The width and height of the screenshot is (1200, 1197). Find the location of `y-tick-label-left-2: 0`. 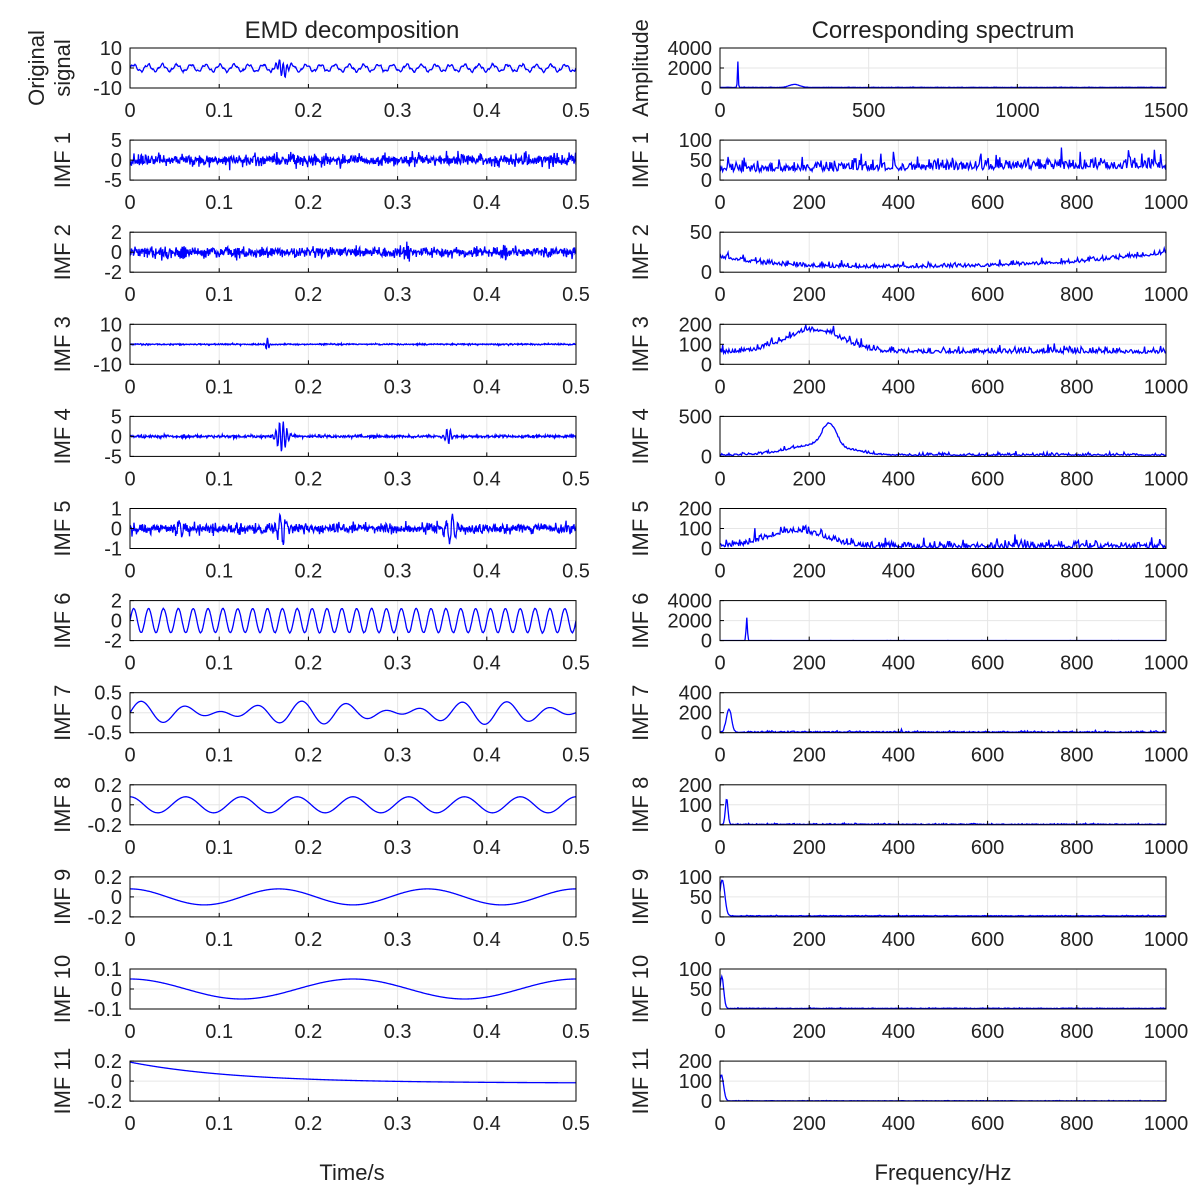

y-tick-label-left-2: 0 is located at coordinates (116, 253).